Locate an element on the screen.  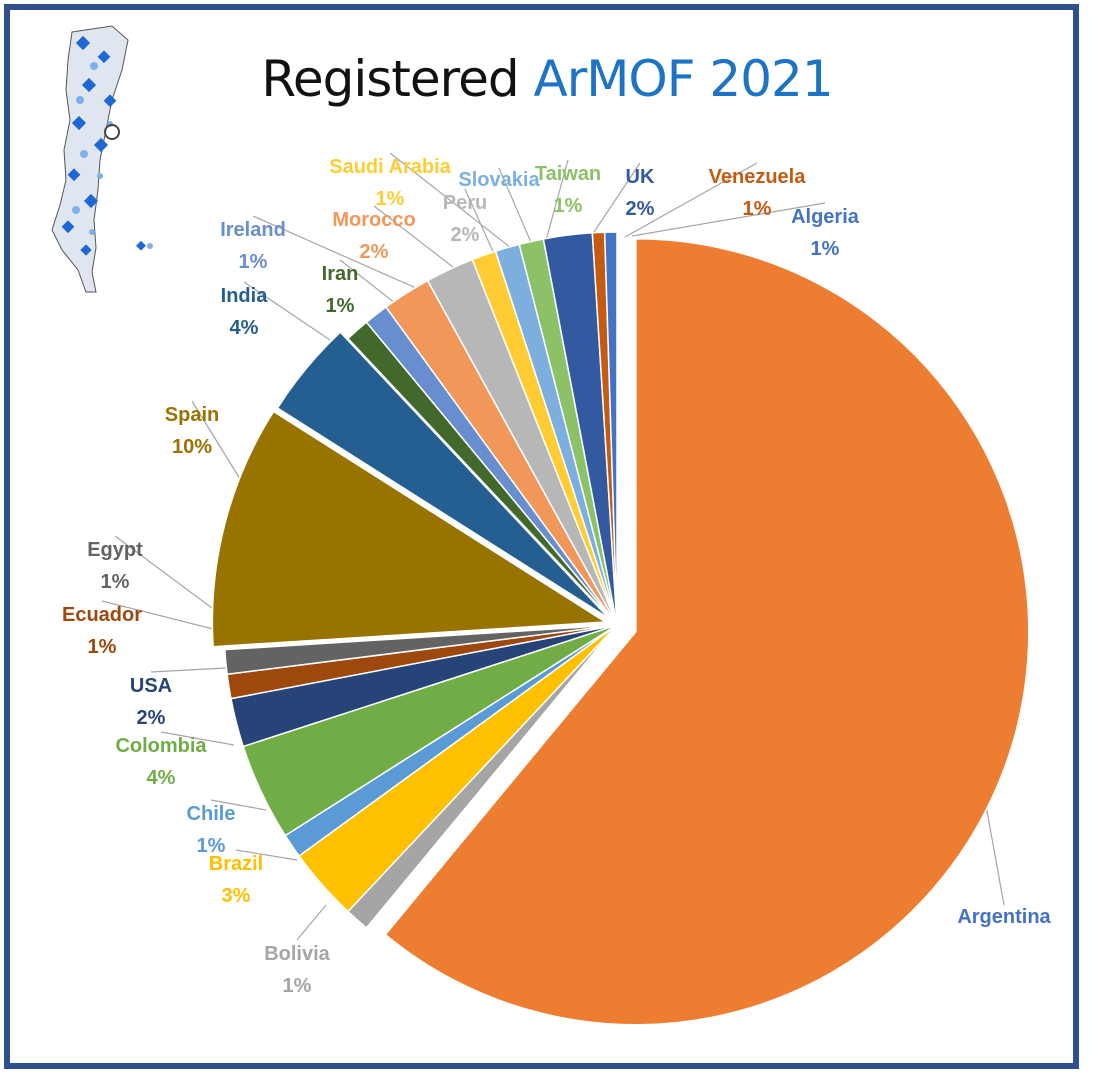
pie-slice-spain is located at coordinates (409, 529).